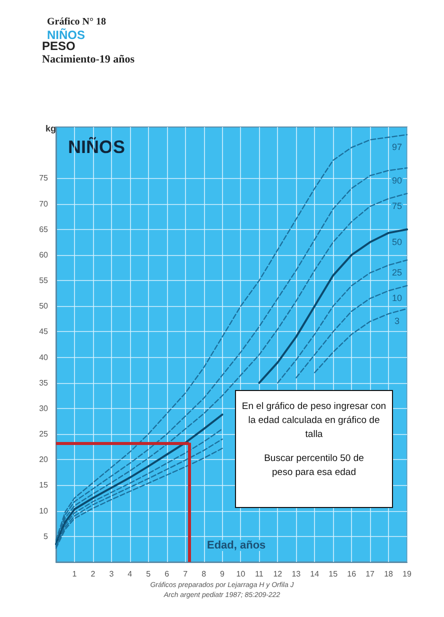 This screenshot has height=617, width=444. What do you see at coordinates (75, 574) in the screenshot?
I see `x-tick-label: 1` at bounding box center [75, 574].